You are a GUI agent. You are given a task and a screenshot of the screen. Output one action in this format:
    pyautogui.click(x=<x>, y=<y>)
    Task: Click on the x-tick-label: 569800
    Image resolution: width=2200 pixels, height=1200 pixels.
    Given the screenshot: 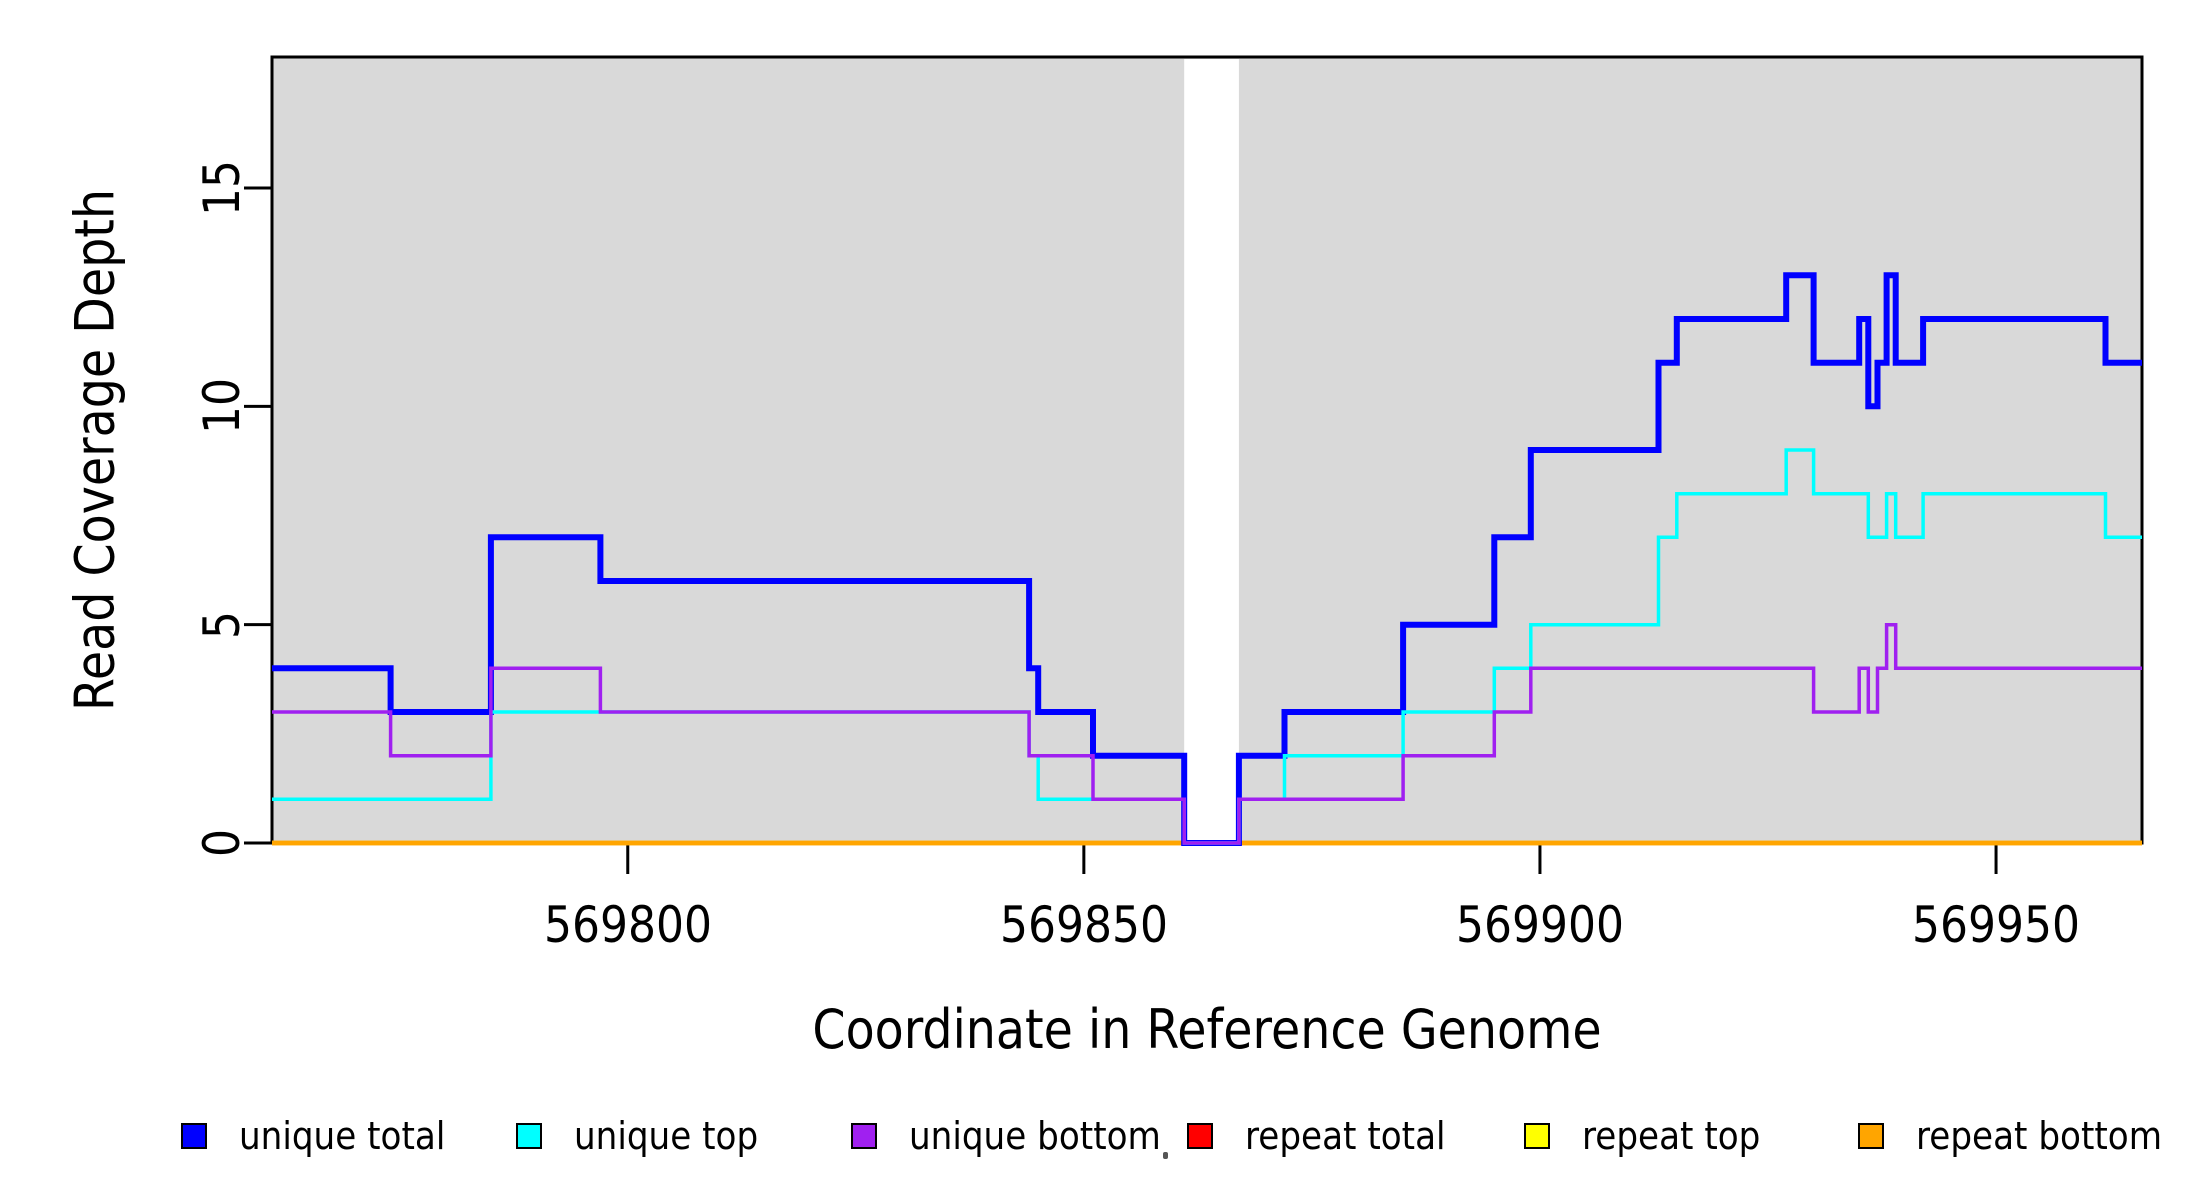 What is the action you would take?
    pyautogui.click(x=627, y=925)
    